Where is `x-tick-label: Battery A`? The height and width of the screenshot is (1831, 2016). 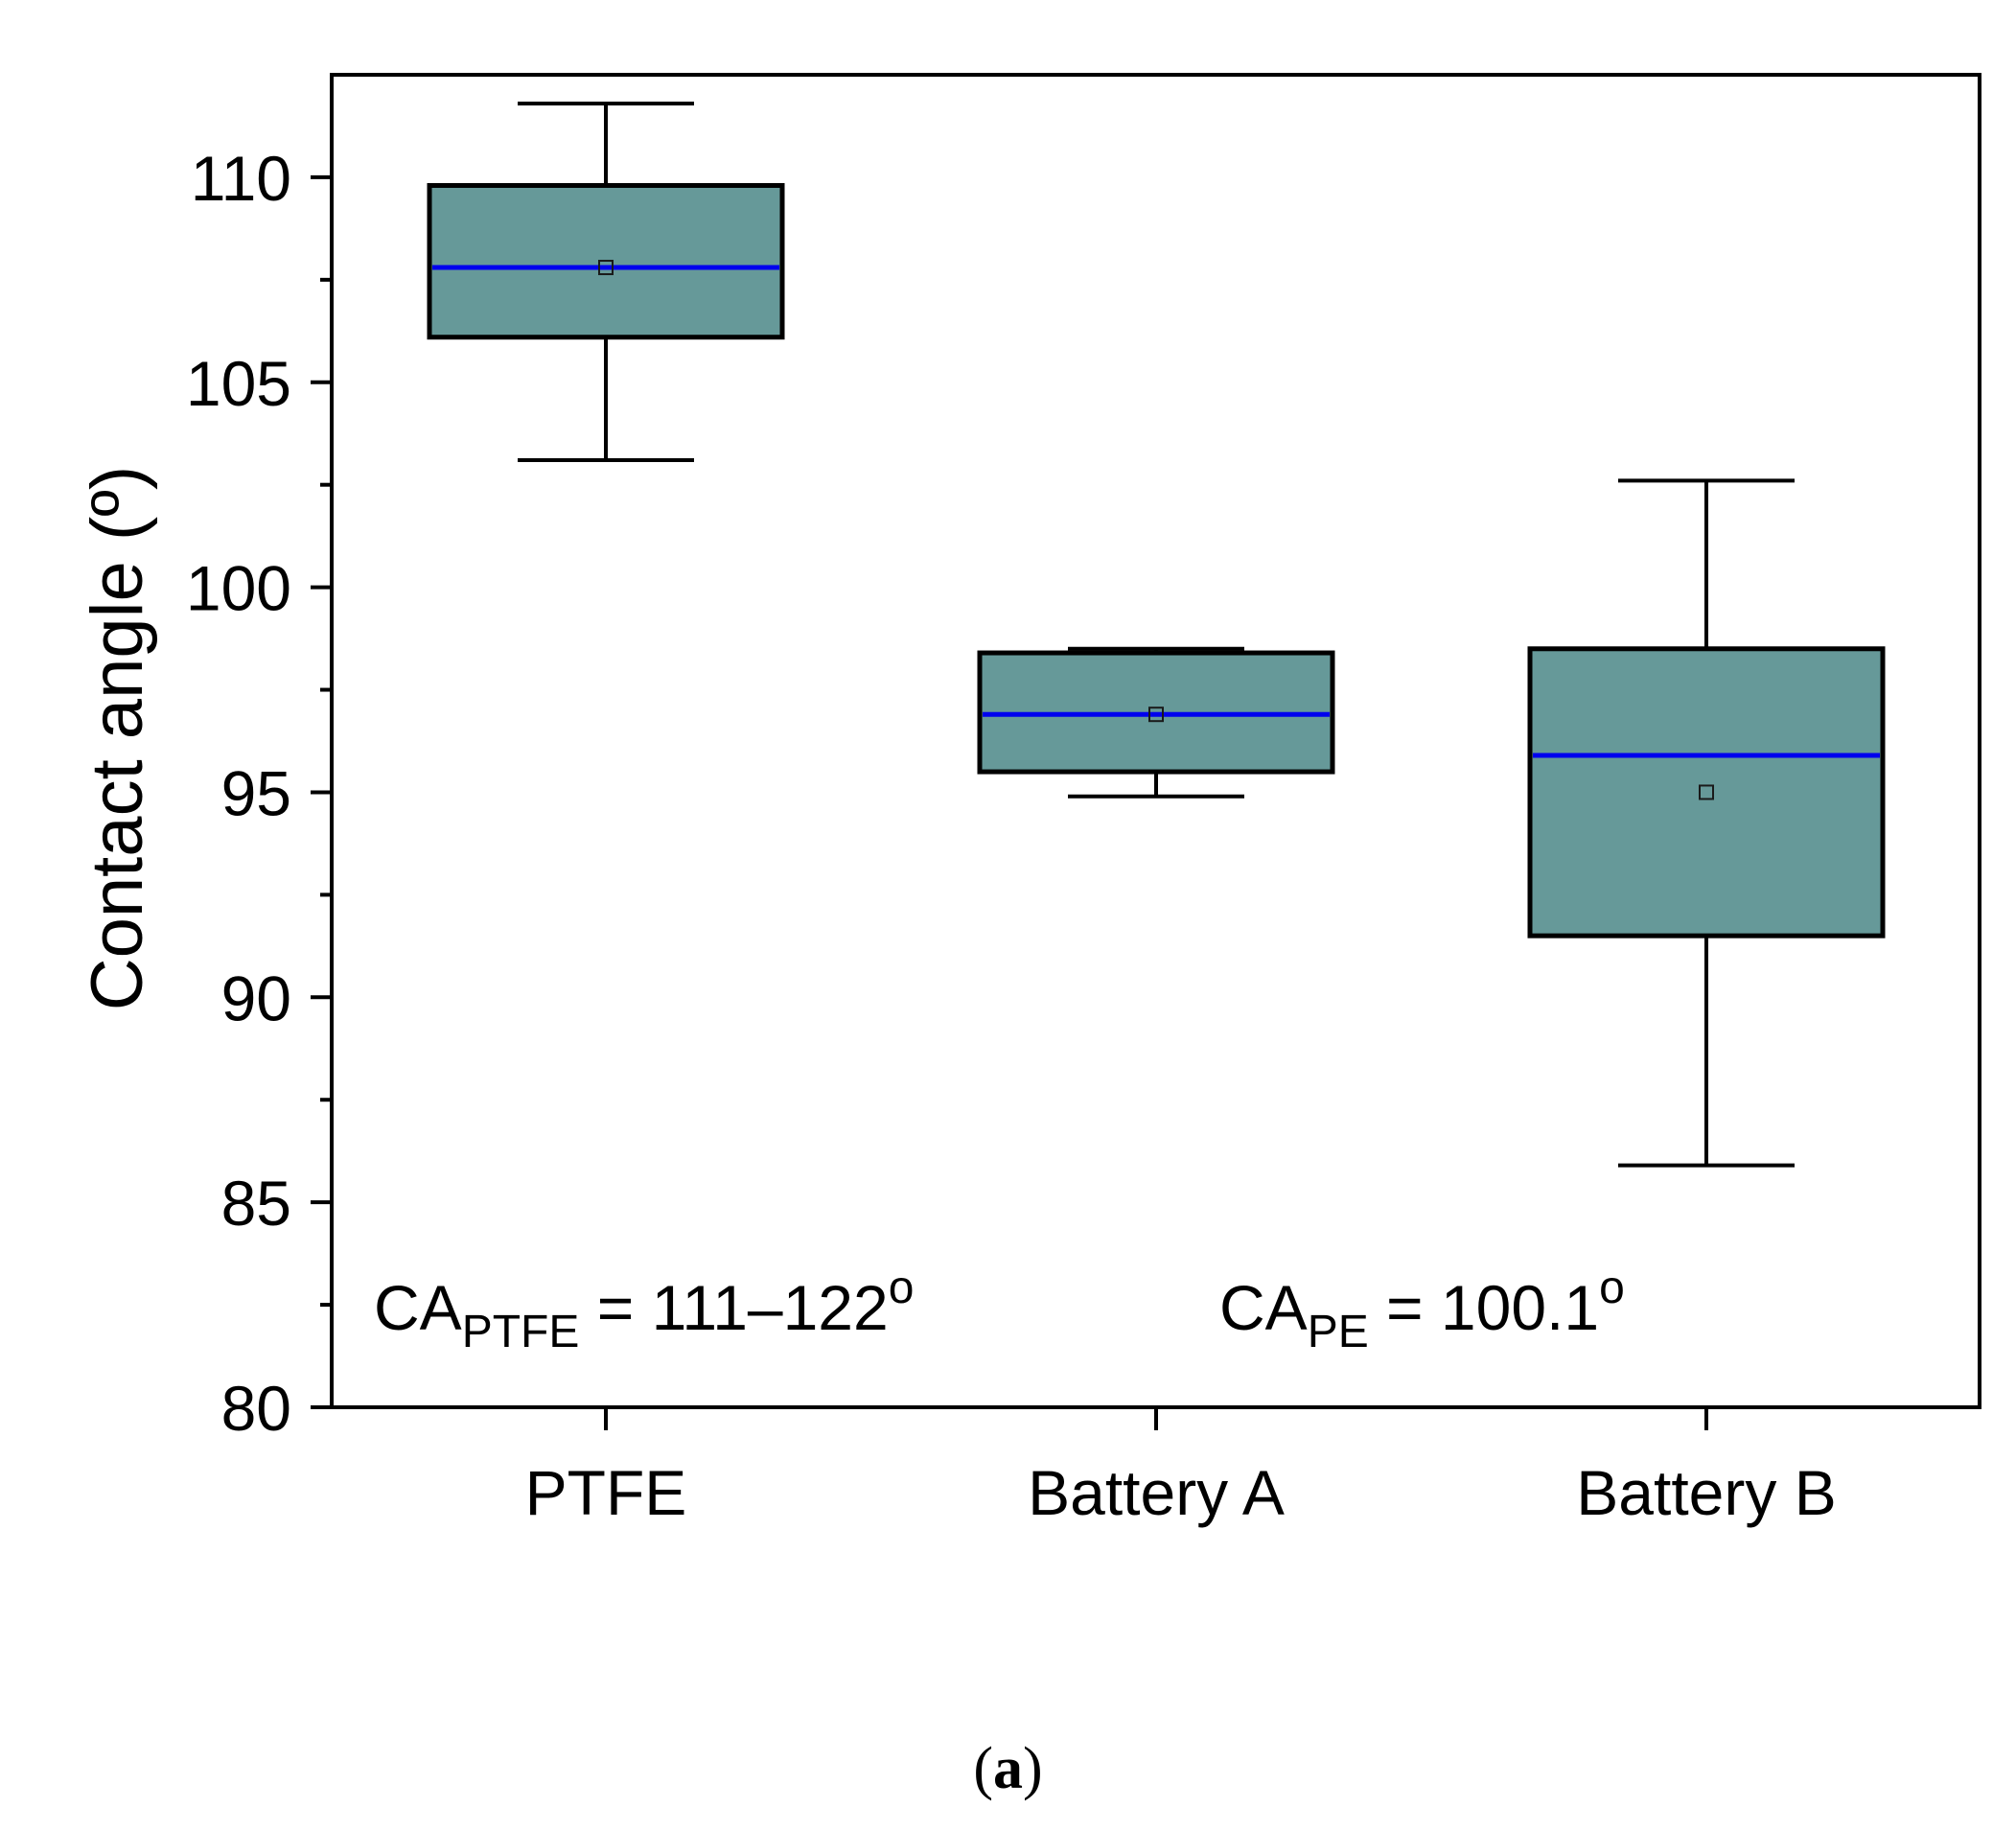
x-tick-label: Battery A is located at coordinates (1156, 1492).